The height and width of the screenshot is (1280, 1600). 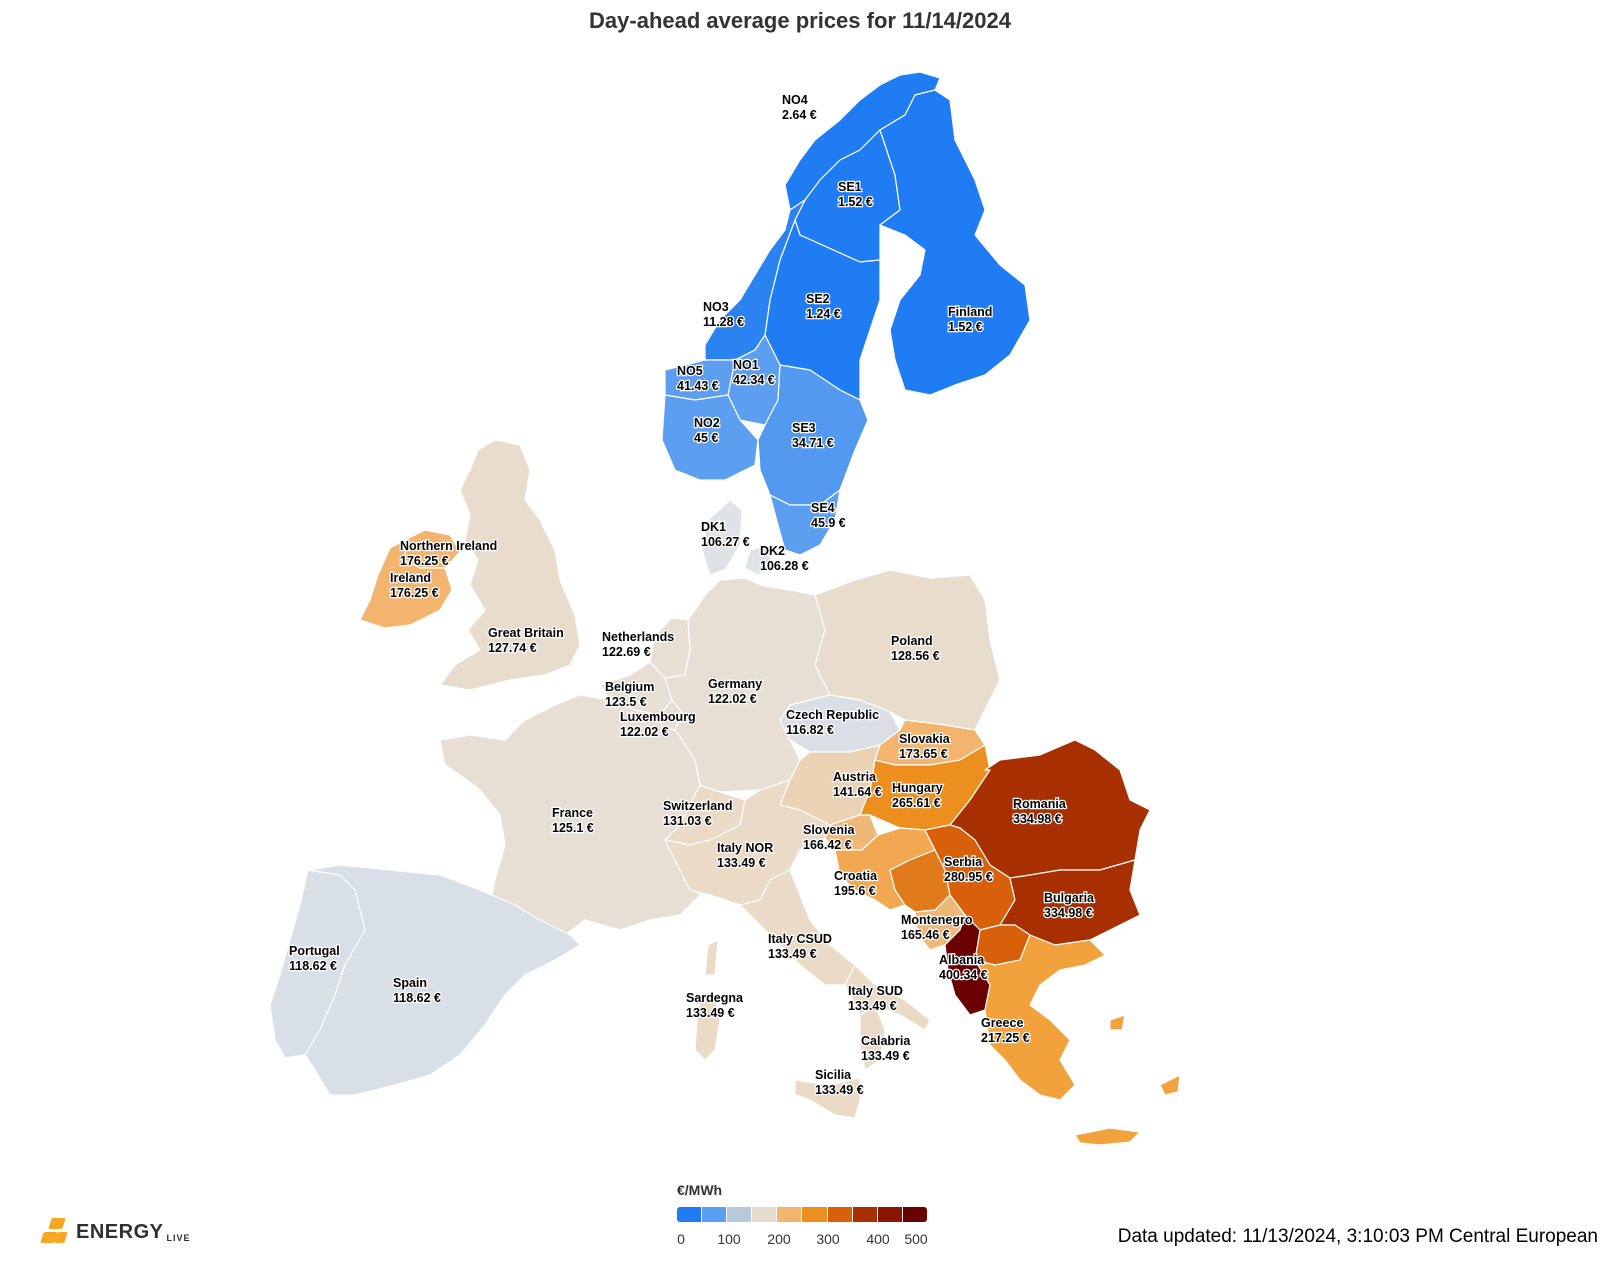 I want to click on logo-text: ENERGY, so click(x=120, y=1231).